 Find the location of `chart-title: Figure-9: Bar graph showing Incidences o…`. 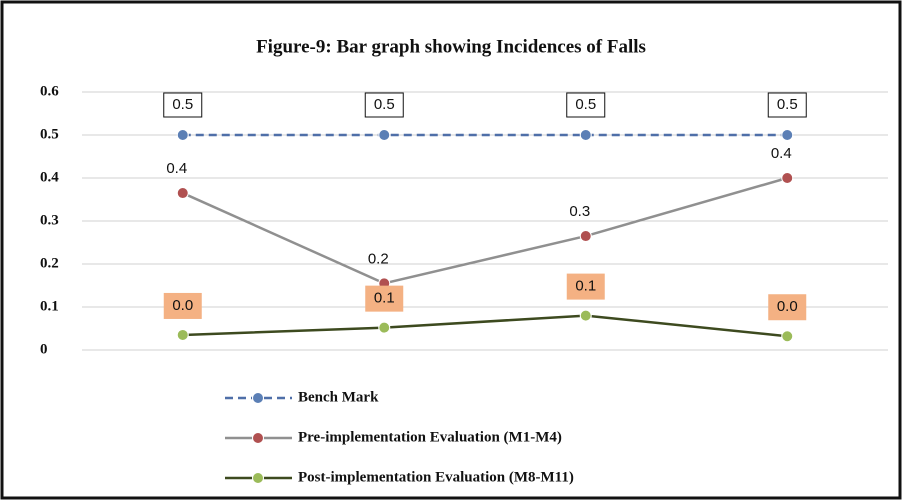

chart-title: Figure-9: Bar graph showing Incidences o… is located at coordinates (451, 46).